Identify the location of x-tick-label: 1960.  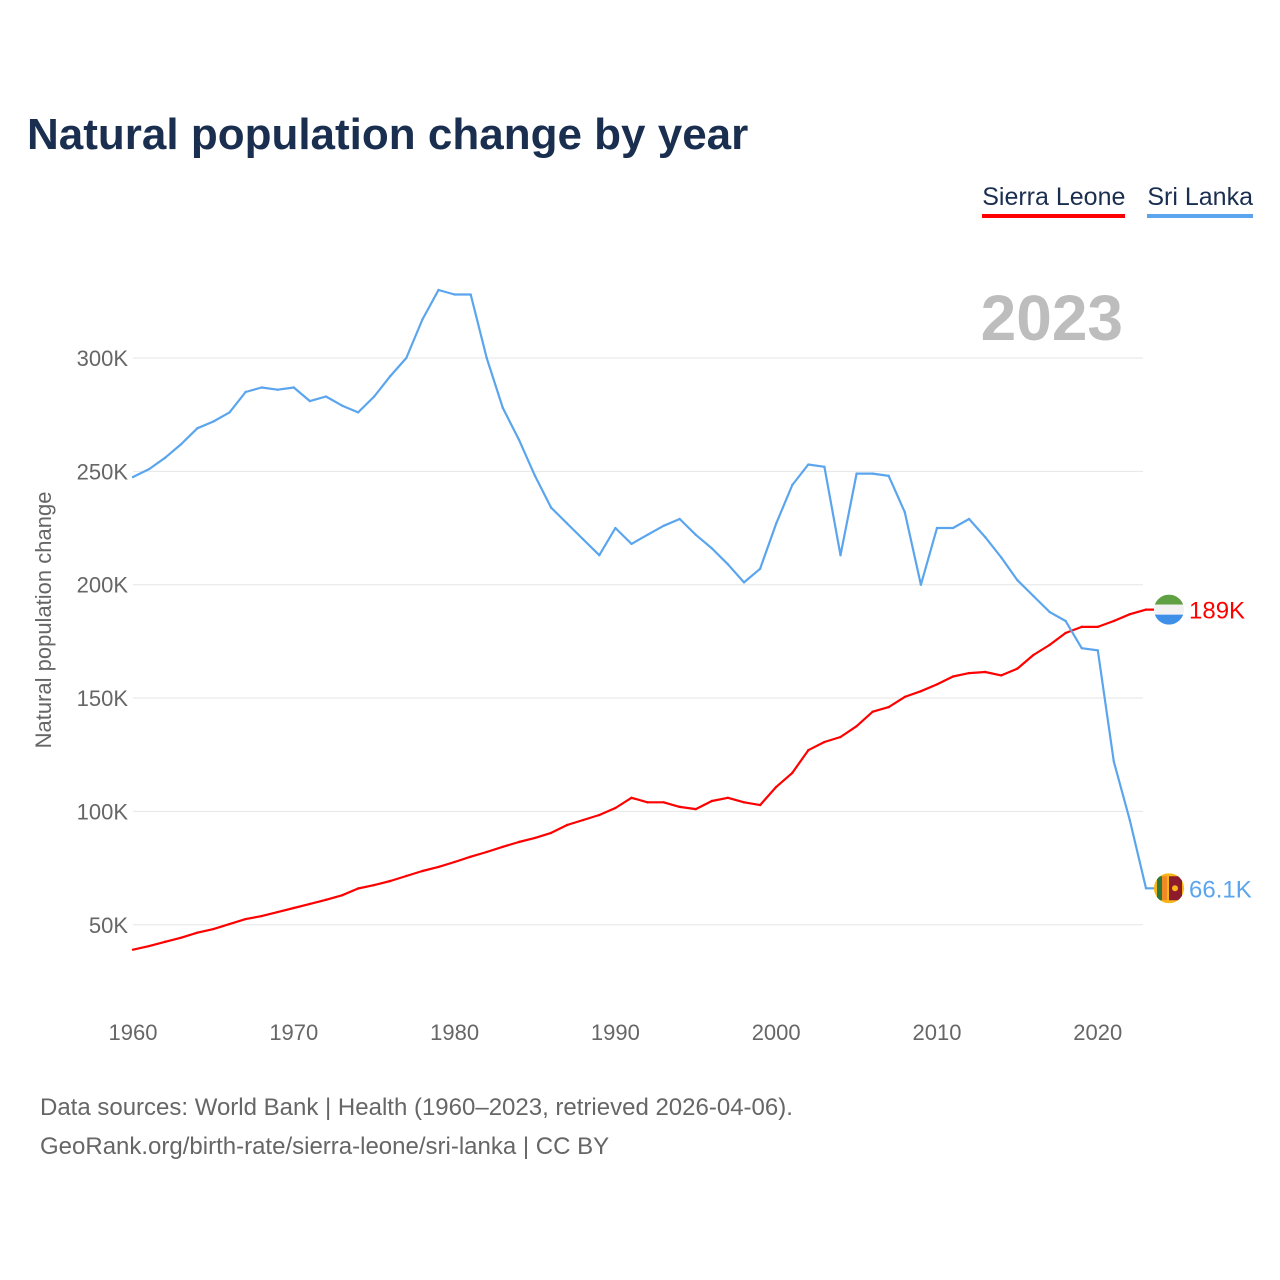
(133, 1032).